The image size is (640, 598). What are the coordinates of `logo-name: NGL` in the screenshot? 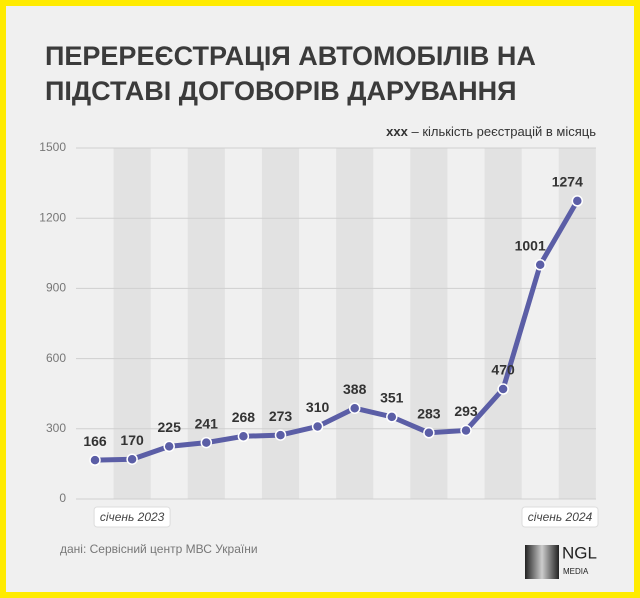 It's located at (579, 552).